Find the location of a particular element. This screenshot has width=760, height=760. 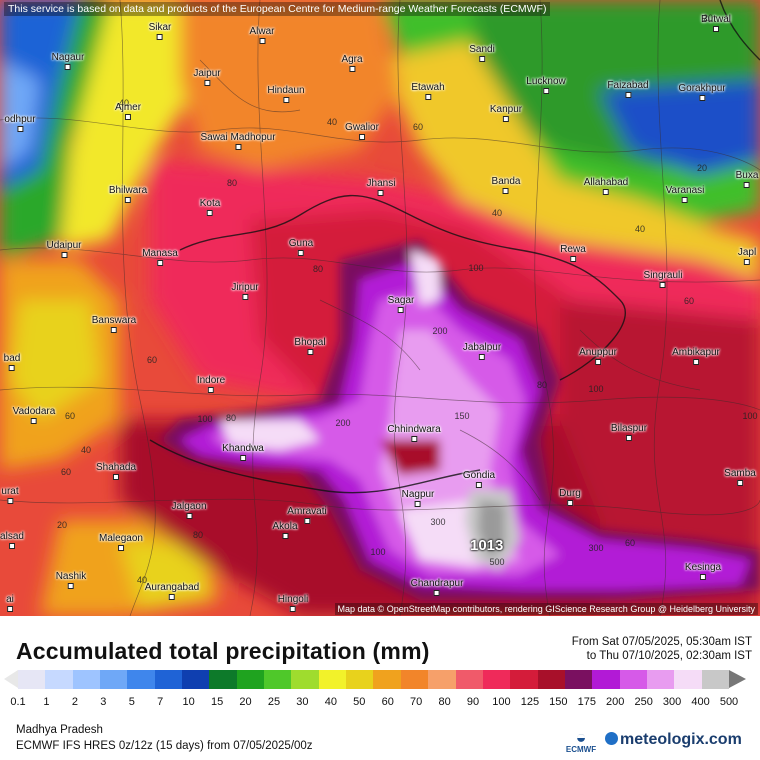

city-label: Guna is located at coordinates (301, 247).